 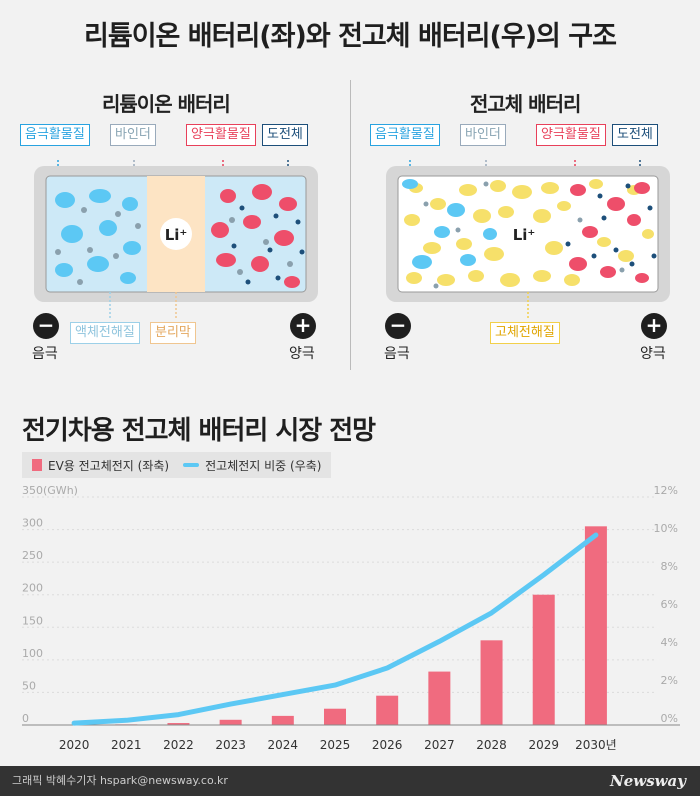 I want to click on x-tick-label: 2026, so click(x=387, y=745).